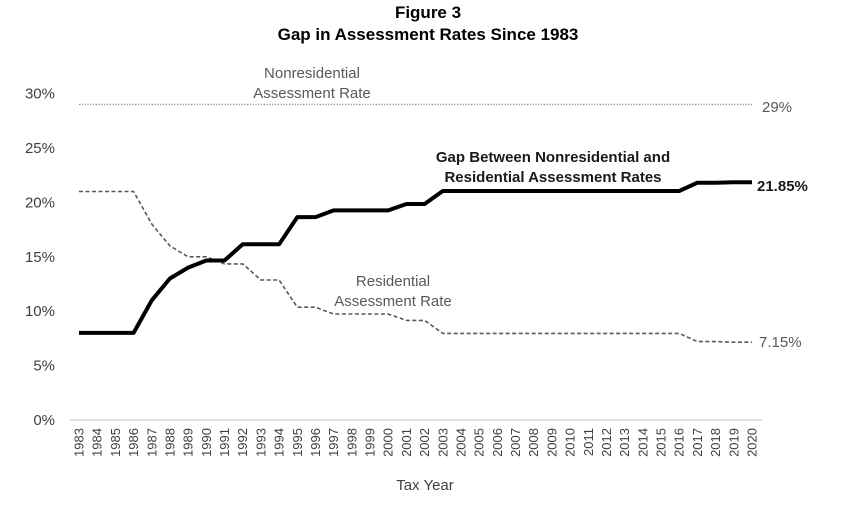 This screenshot has height=516, width=856. I want to click on residential-label-line2: Assessment Rate, so click(393, 301).